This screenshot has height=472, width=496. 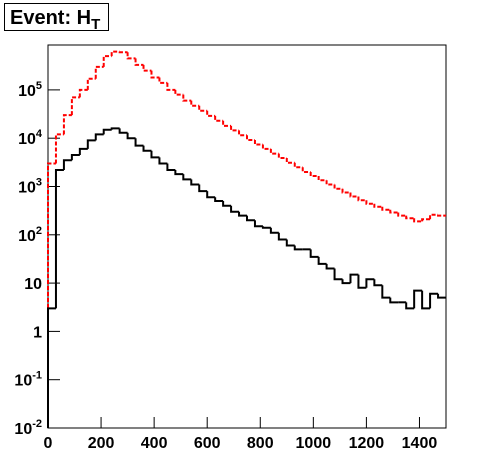 I want to click on y-tick-exponent: 3, so click(x=39, y=182).